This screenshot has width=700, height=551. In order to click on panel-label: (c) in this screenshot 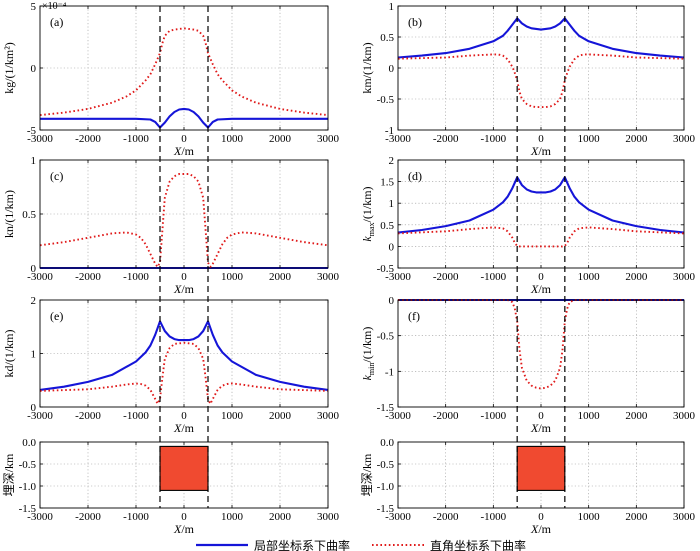, I will do `click(56, 176)`.